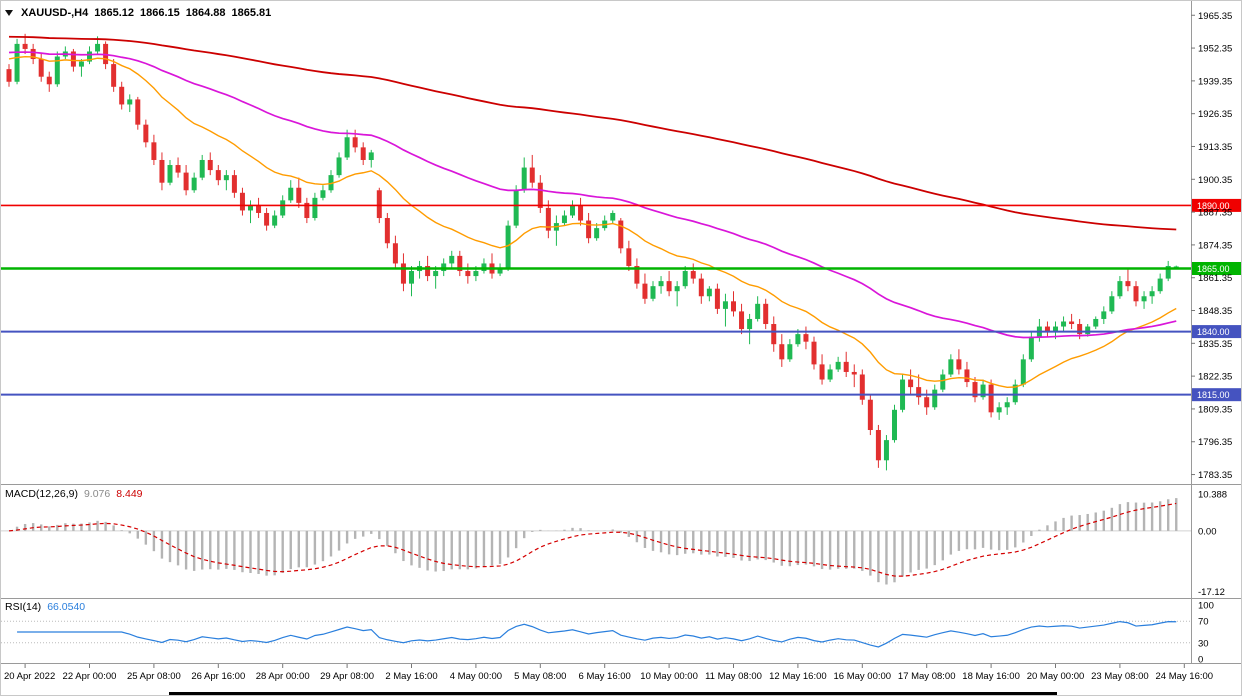 The height and width of the screenshot is (696, 1242). What do you see at coordinates (1215, 114) in the screenshot?
I see `price-axis-label: 1926.35` at bounding box center [1215, 114].